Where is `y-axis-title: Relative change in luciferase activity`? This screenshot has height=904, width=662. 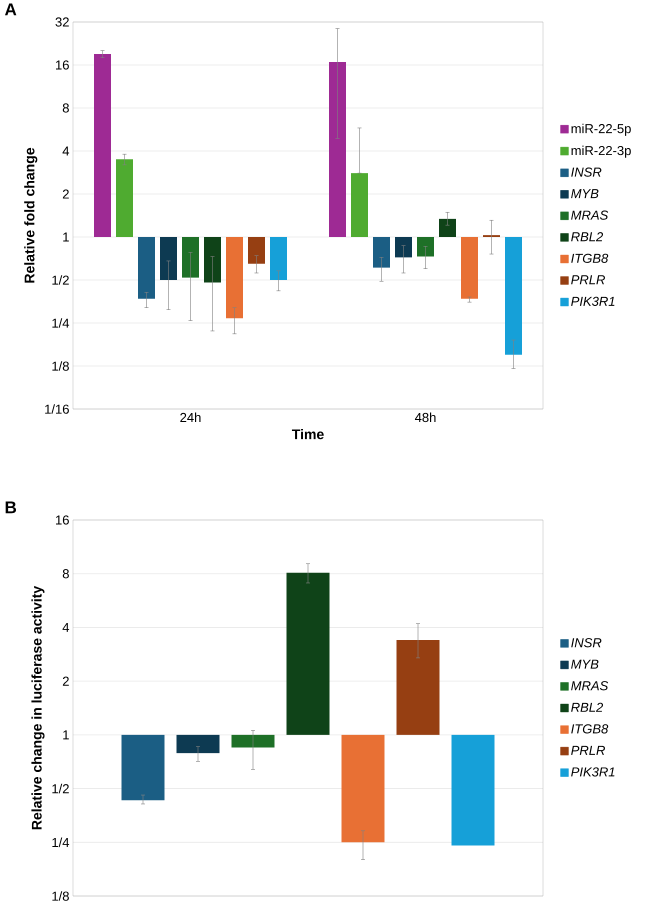
y-axis-title: Relative change in luciferase activity is located at coordinates (38, 708).